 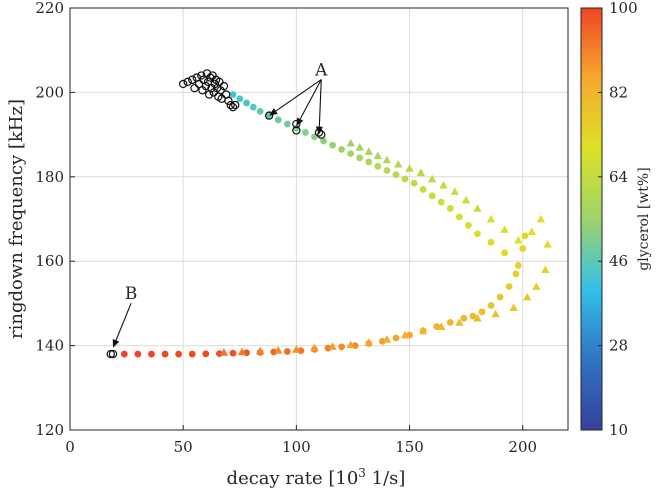 I want to click on colorbar-tick-label: 10, so click(x=618, y=430).